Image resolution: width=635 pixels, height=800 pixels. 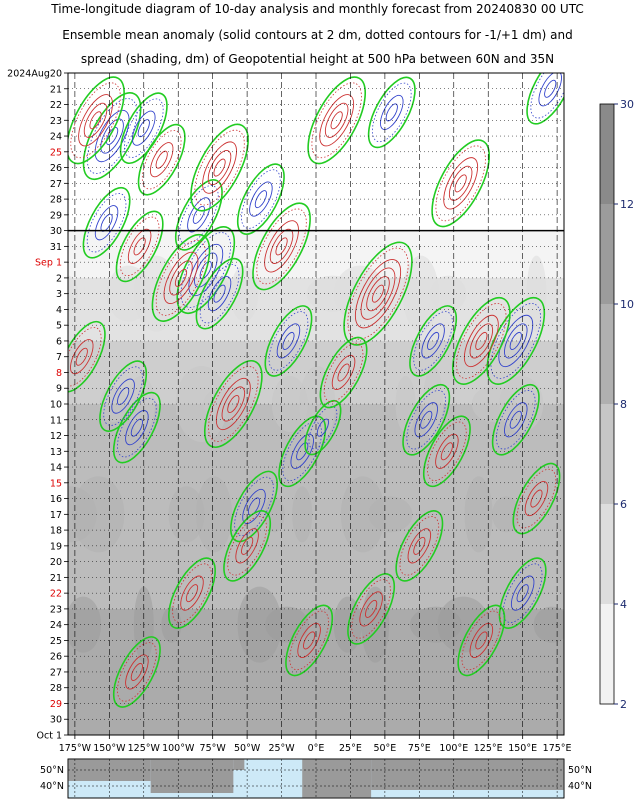 What do you see at coordinates (56, 436) in the screenshot?
I see `y-tick-label: 12` at bounding box center [56, 436].